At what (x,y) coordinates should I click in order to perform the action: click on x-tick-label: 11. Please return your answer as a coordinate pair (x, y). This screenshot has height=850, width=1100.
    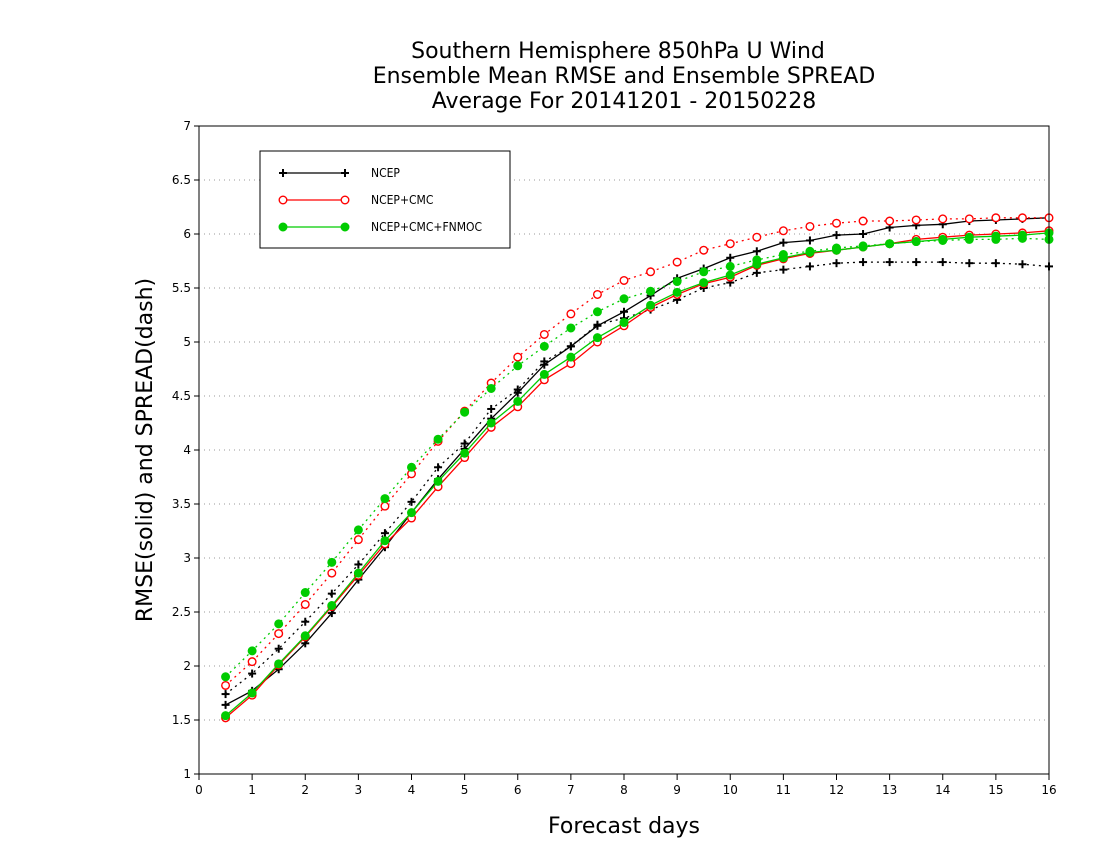
    Looking at the image, I should click on (783, 790).